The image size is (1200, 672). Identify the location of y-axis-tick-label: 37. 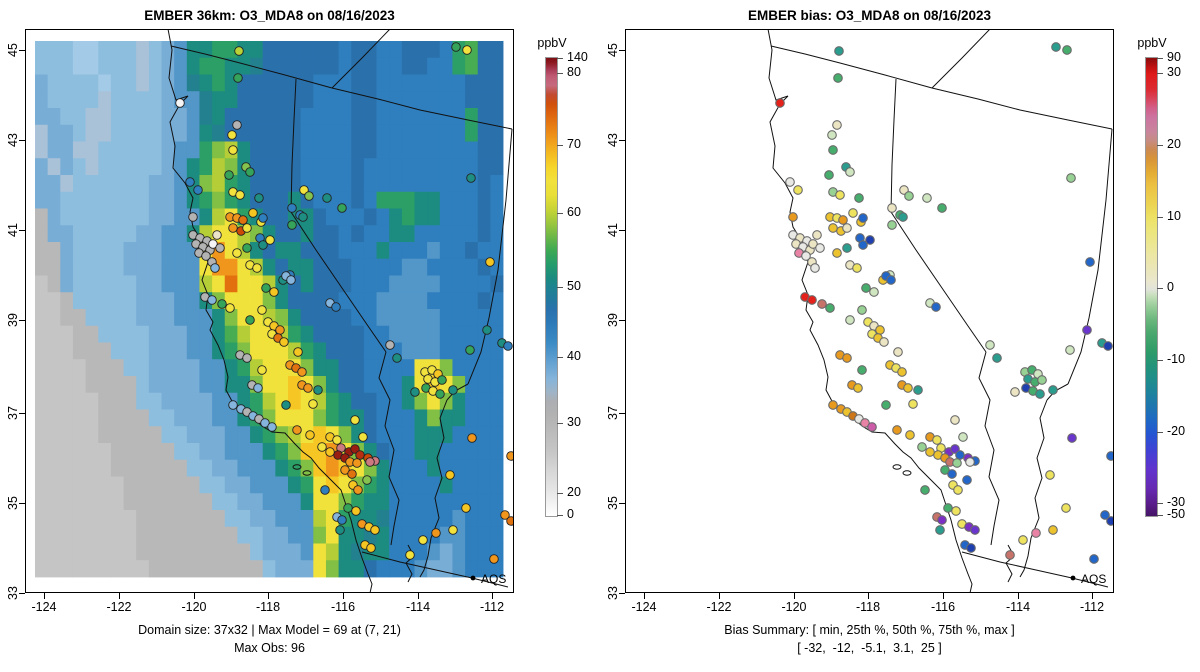
(613, 413).